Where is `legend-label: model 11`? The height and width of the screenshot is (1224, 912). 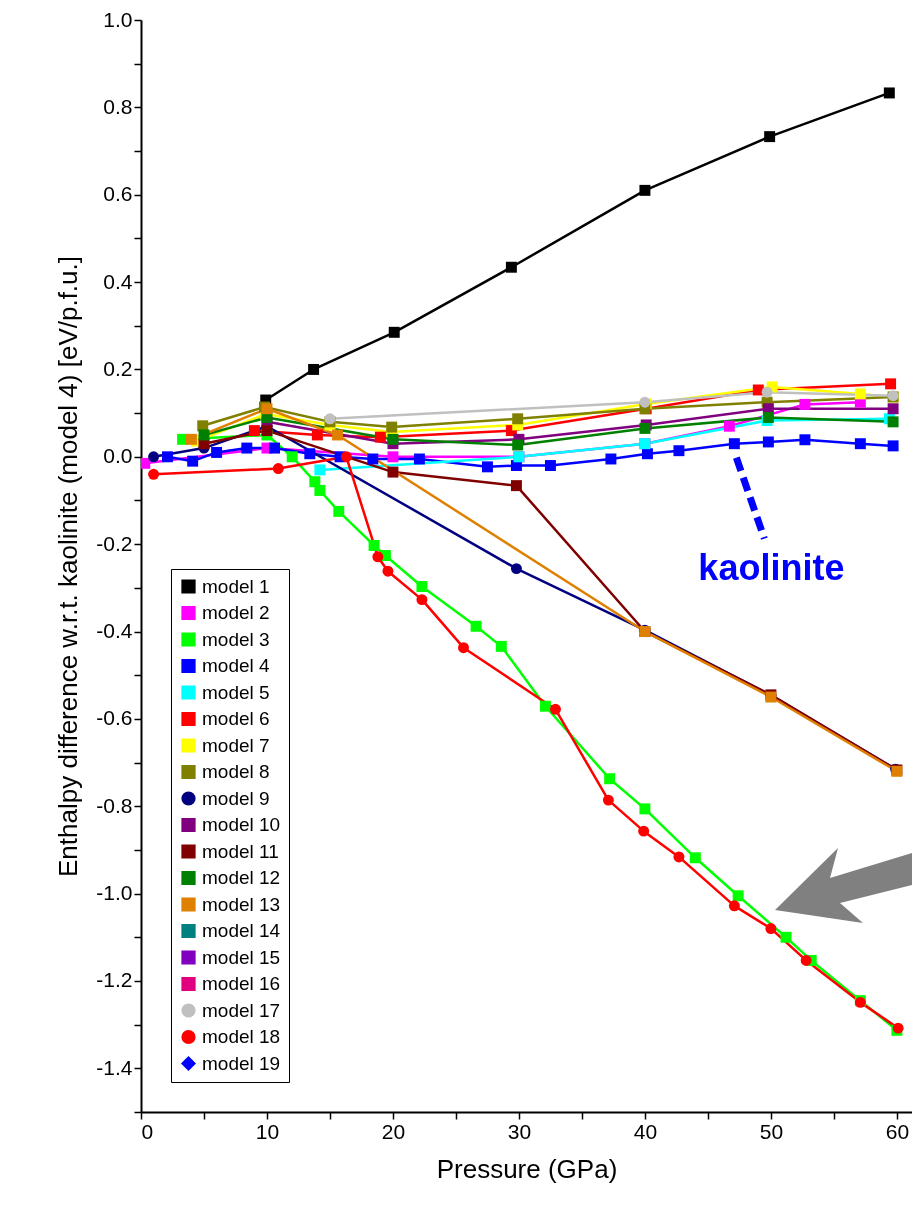 legend-label: model 11 is located at coordinates (240, 851).